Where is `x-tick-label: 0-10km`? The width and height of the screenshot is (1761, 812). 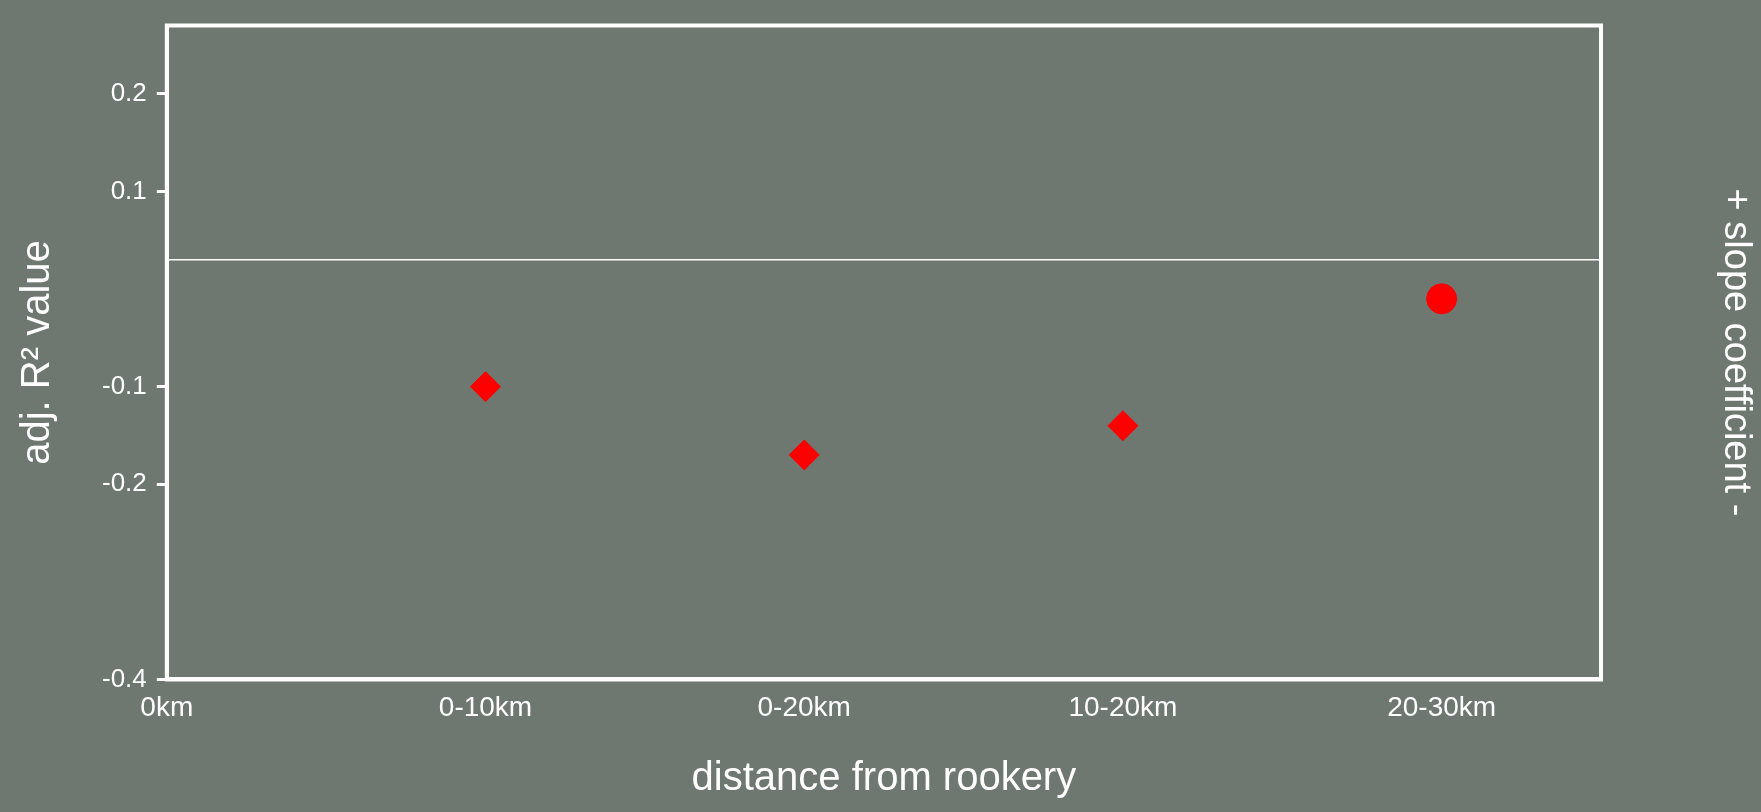 x-tick-label: 0-10km is located at coordinates (485, 706).